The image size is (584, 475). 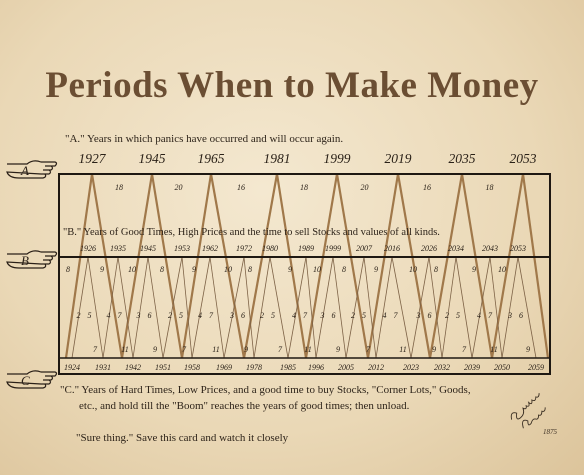 What do you see at coordinates (502, 367) in the screenshot?
I see `c-year-label: 2050` at bounding box center [502, 367].